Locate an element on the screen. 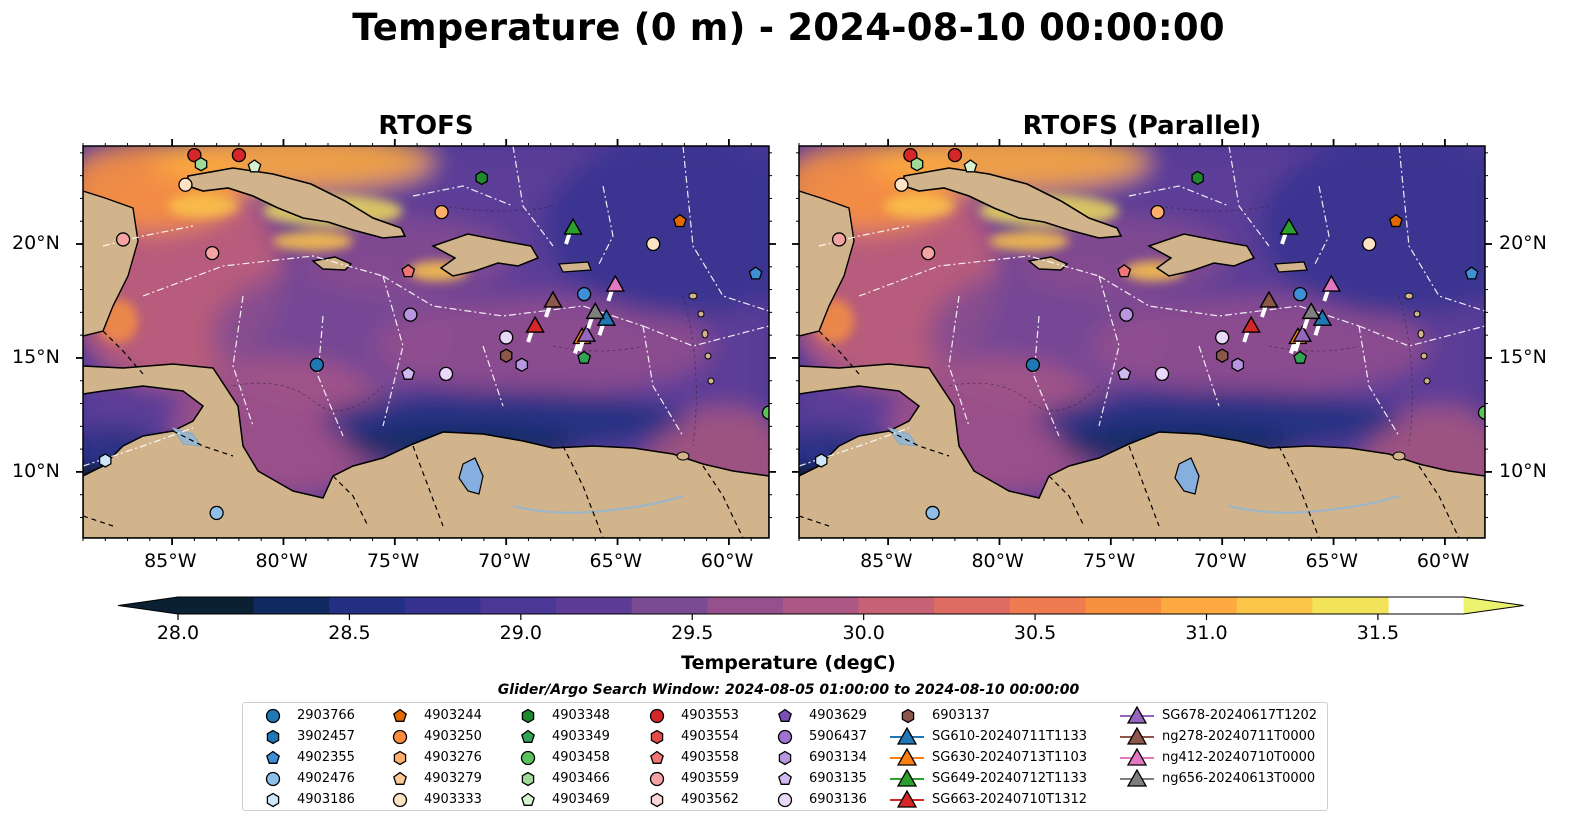 This screenshot has height=828, width=1577. legend-label: 4903458 is located at coordinates (581, 757).